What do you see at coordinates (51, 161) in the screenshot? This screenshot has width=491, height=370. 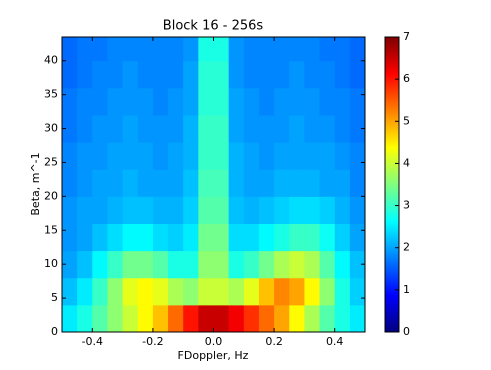 I see `y-tick-label: 25` at bounding box center [51, 161].